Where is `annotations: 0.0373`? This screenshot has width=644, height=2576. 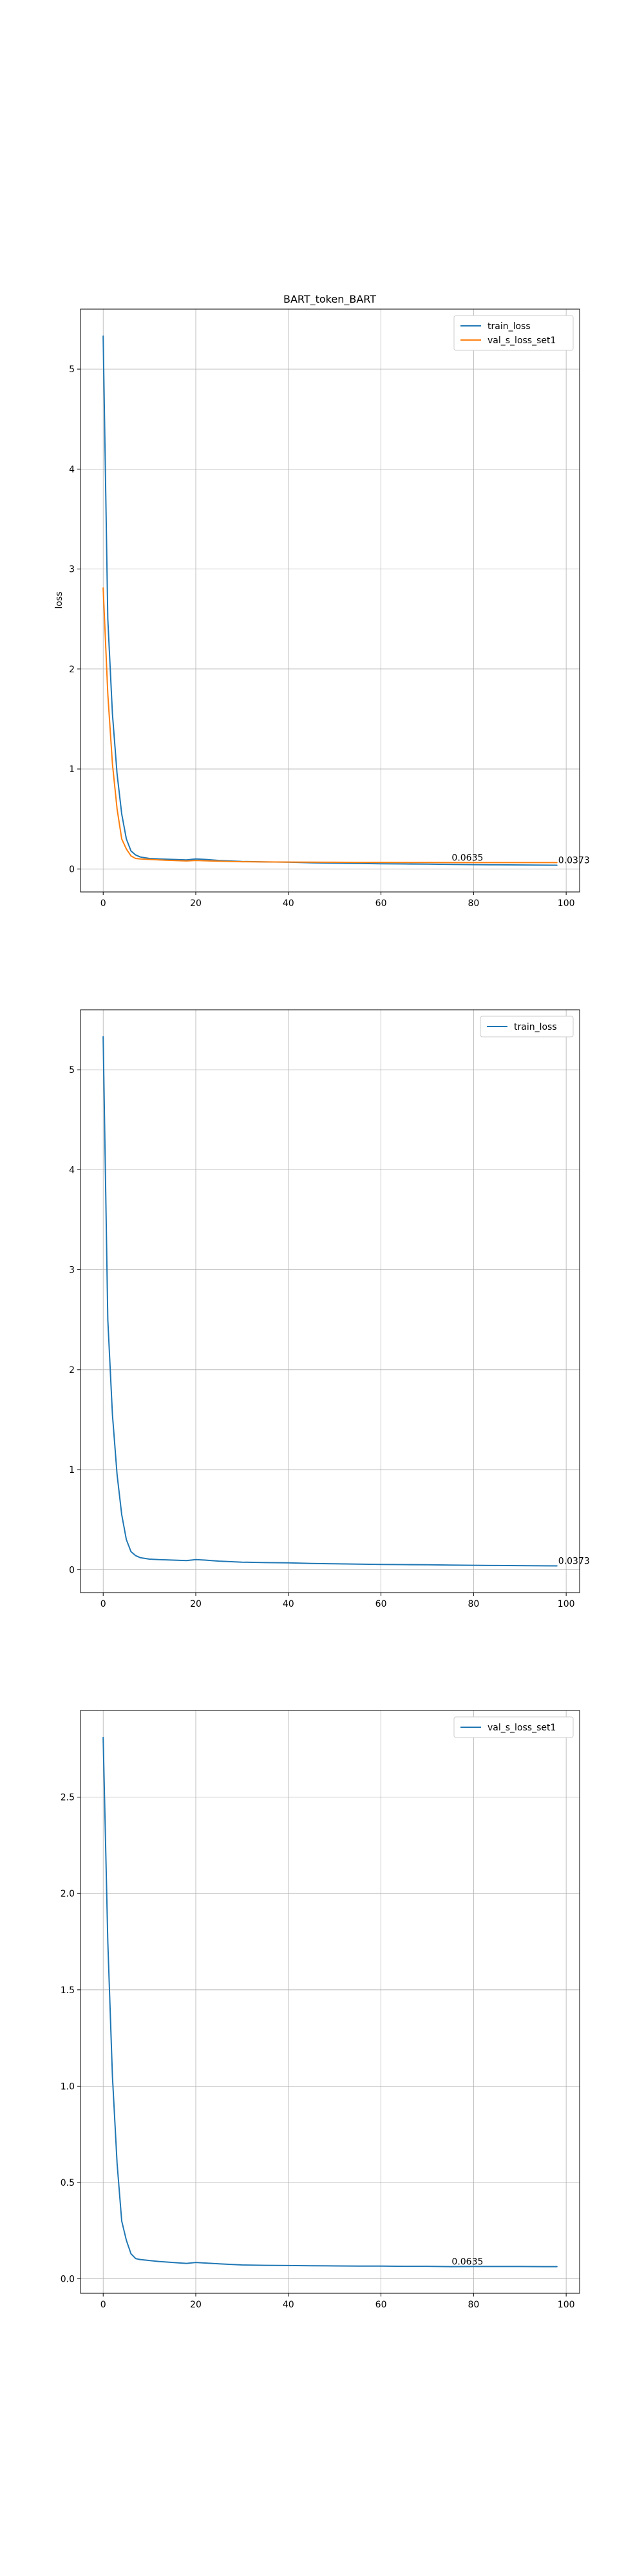 annotations: 0.0373 is located at coordinates (574, 1562).